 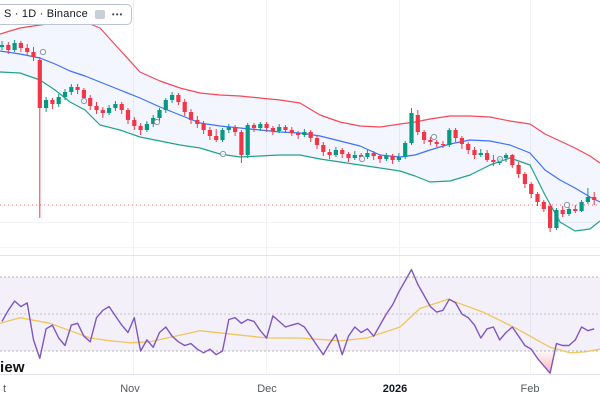 I want to click on axis-label-t: t, so click(x=5, y=389).